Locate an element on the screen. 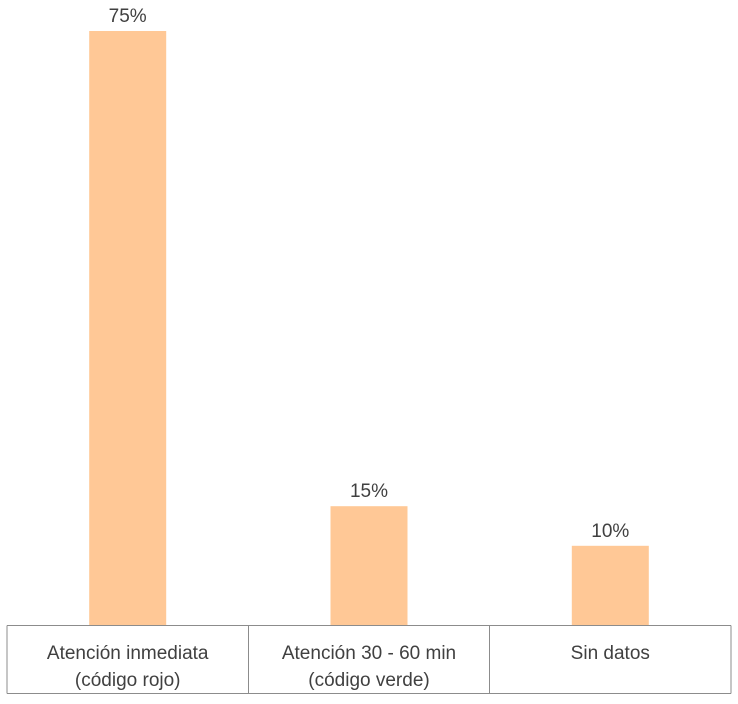  category-label-2-line-1: Atención 30 - 60 min is located at coordinates (369, 653).